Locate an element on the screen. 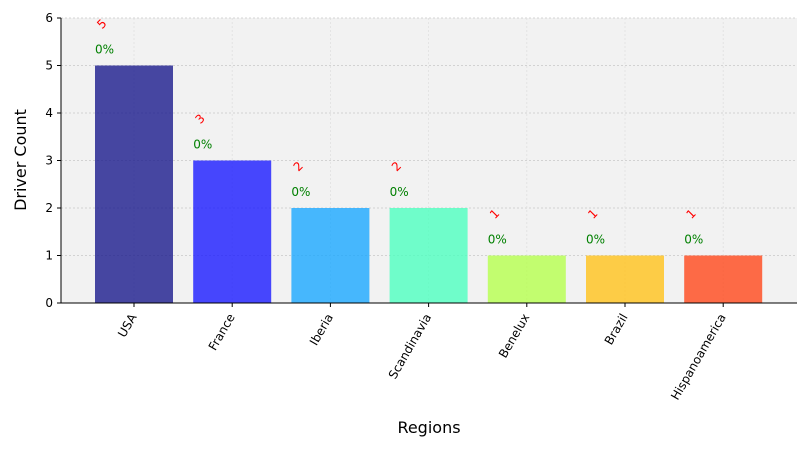 The image size is (810, 450). bar-scandinavia is located at coordinates (428, 255).